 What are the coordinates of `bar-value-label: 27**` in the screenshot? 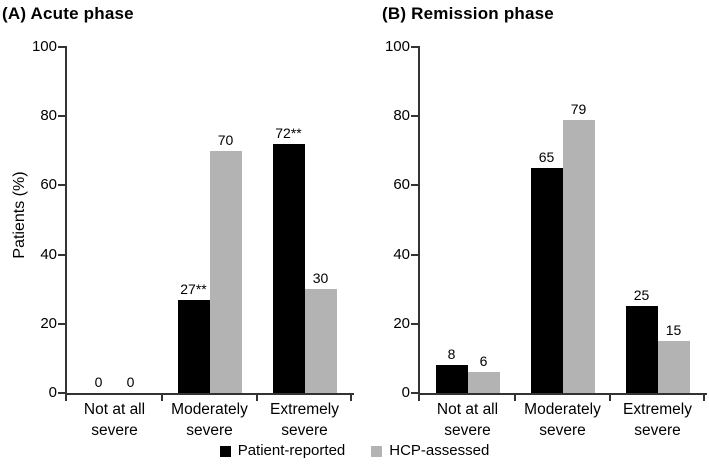 It's located at (193, 289).